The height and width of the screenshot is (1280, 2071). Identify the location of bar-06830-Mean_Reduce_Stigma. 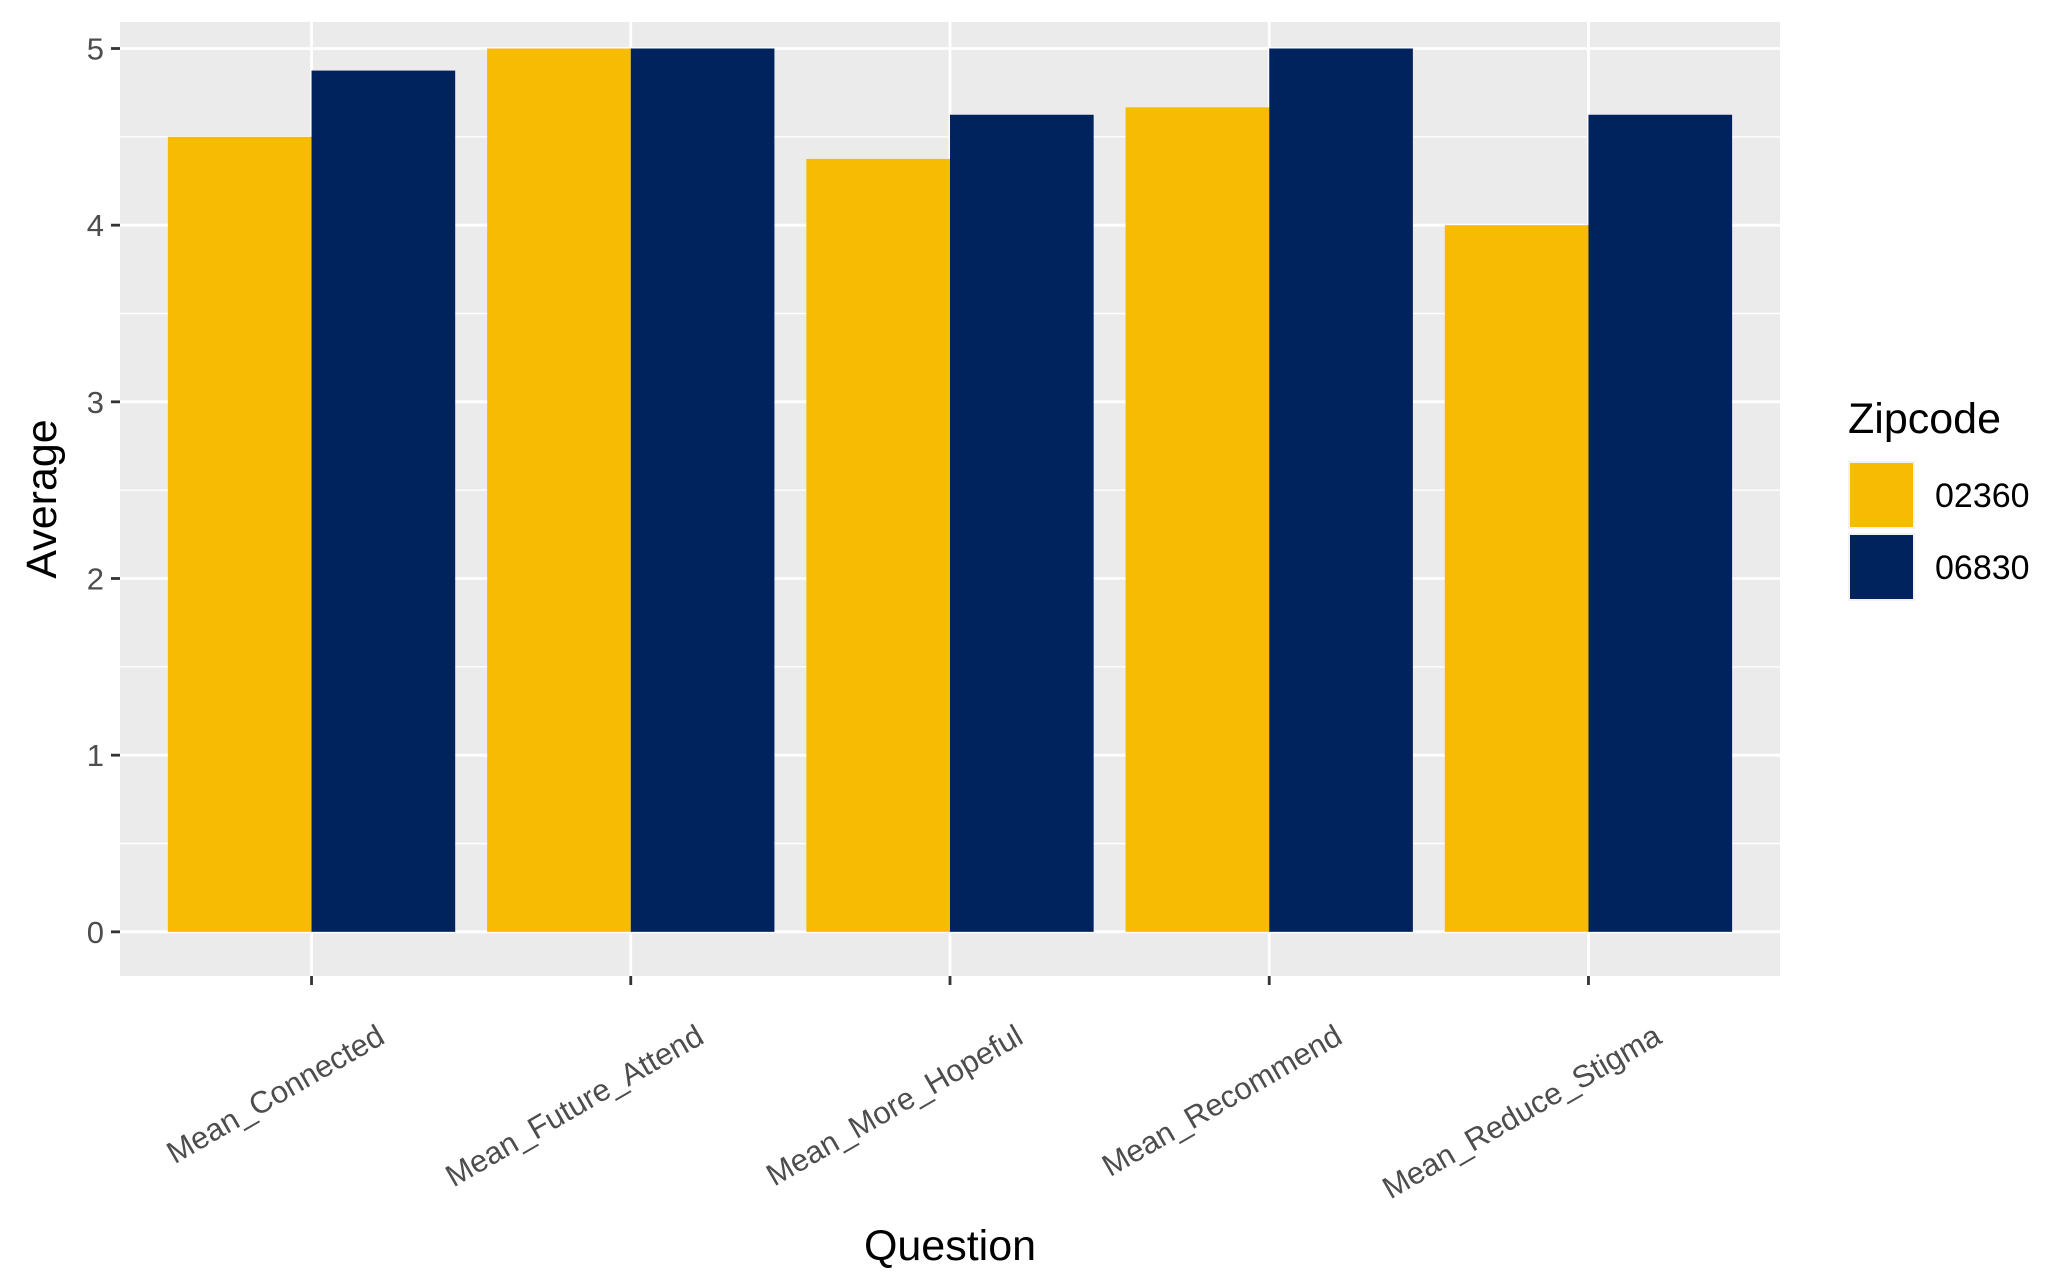
(1660, 523).